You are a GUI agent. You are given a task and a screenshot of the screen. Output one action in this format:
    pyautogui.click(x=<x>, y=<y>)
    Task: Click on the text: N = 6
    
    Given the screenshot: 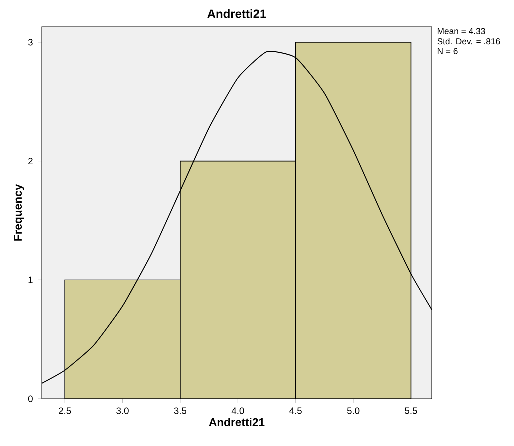 What is the action you would take?
    pyautogui.click(x=448, y=51)
    